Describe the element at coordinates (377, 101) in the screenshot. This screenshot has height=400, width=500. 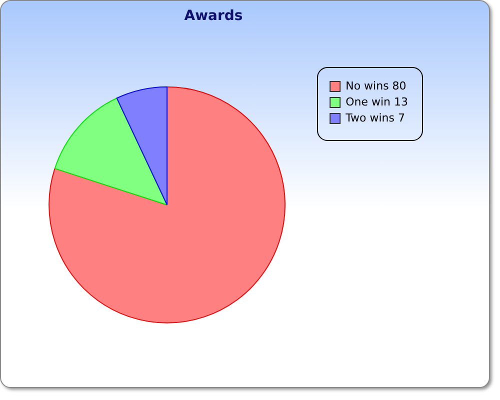
I see `legend-label: One win 13` at that location.